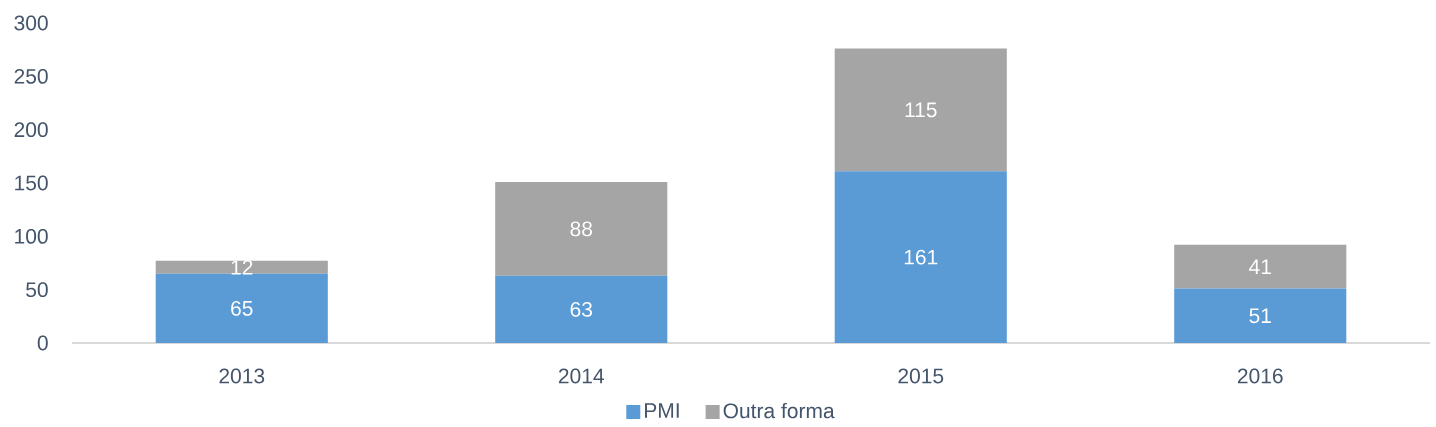  Describe the element at coordinates (242, 376) in the screenshot. I see `x-tick-label: 2013` at that location.